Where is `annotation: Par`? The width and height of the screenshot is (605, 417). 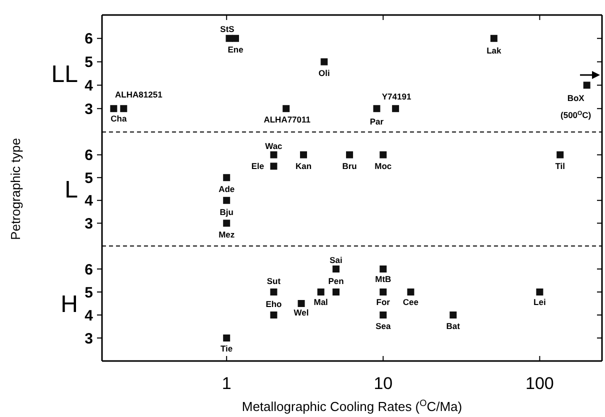 annotation: Par is located at coordinates (377, 121).